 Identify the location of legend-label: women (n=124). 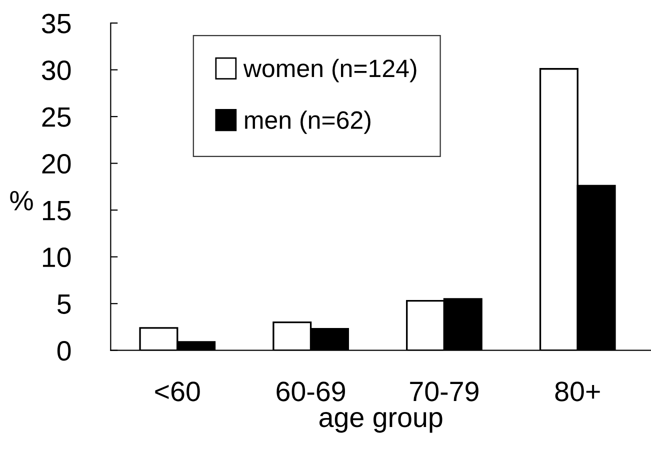
(329, 70).